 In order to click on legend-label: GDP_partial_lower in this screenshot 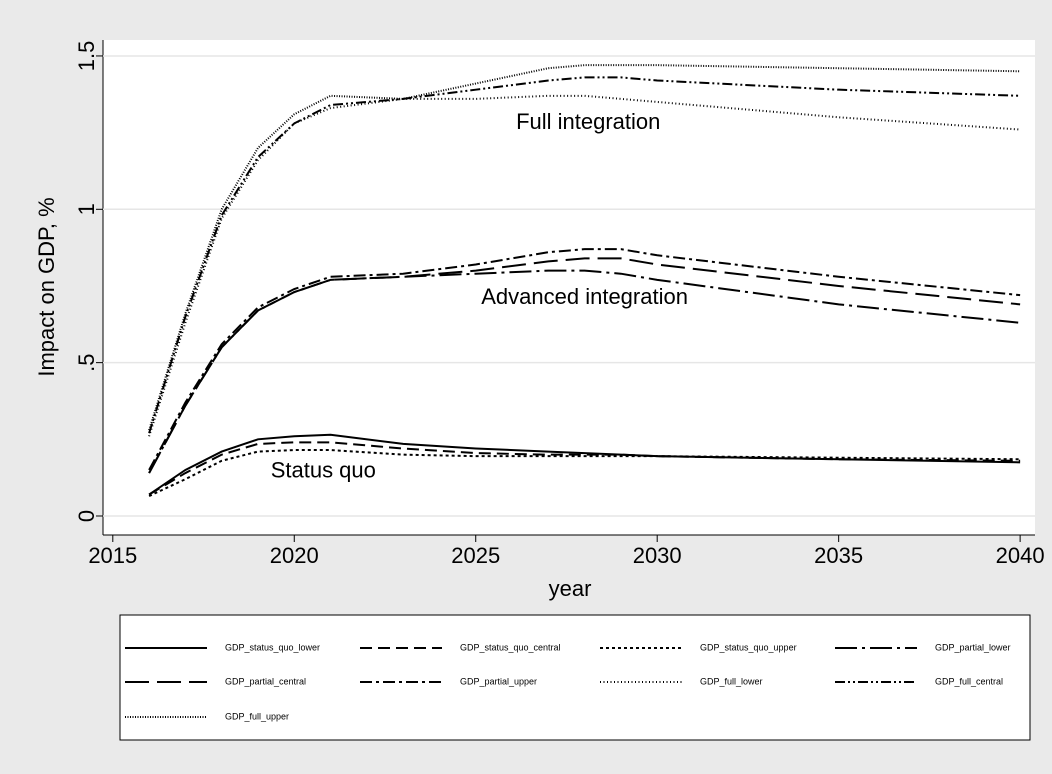, I will do `click(973, 647)`.